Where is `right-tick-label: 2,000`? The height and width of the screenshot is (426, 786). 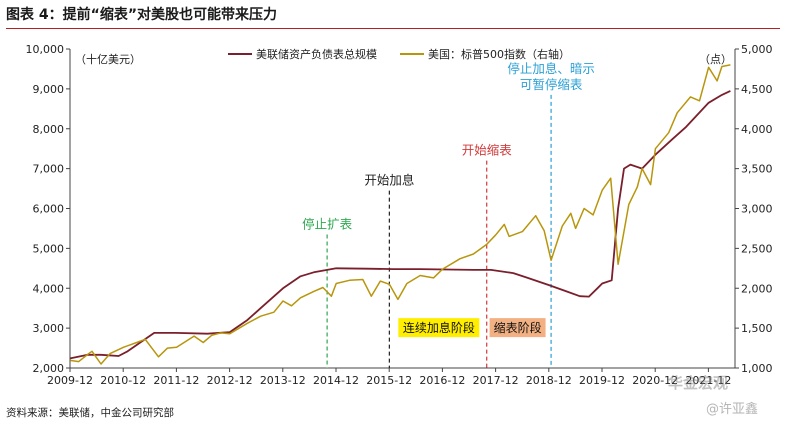 right-tick-label: 2,000 is located at coordinates (757, 288).